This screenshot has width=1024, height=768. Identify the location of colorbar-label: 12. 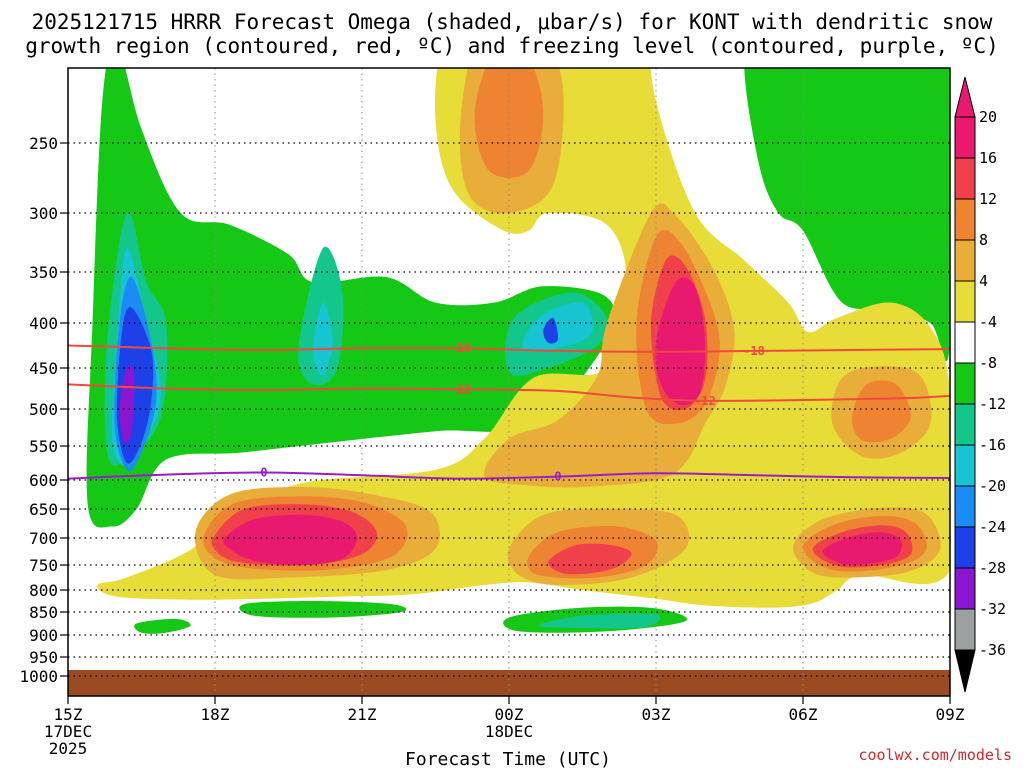
(988, 199).